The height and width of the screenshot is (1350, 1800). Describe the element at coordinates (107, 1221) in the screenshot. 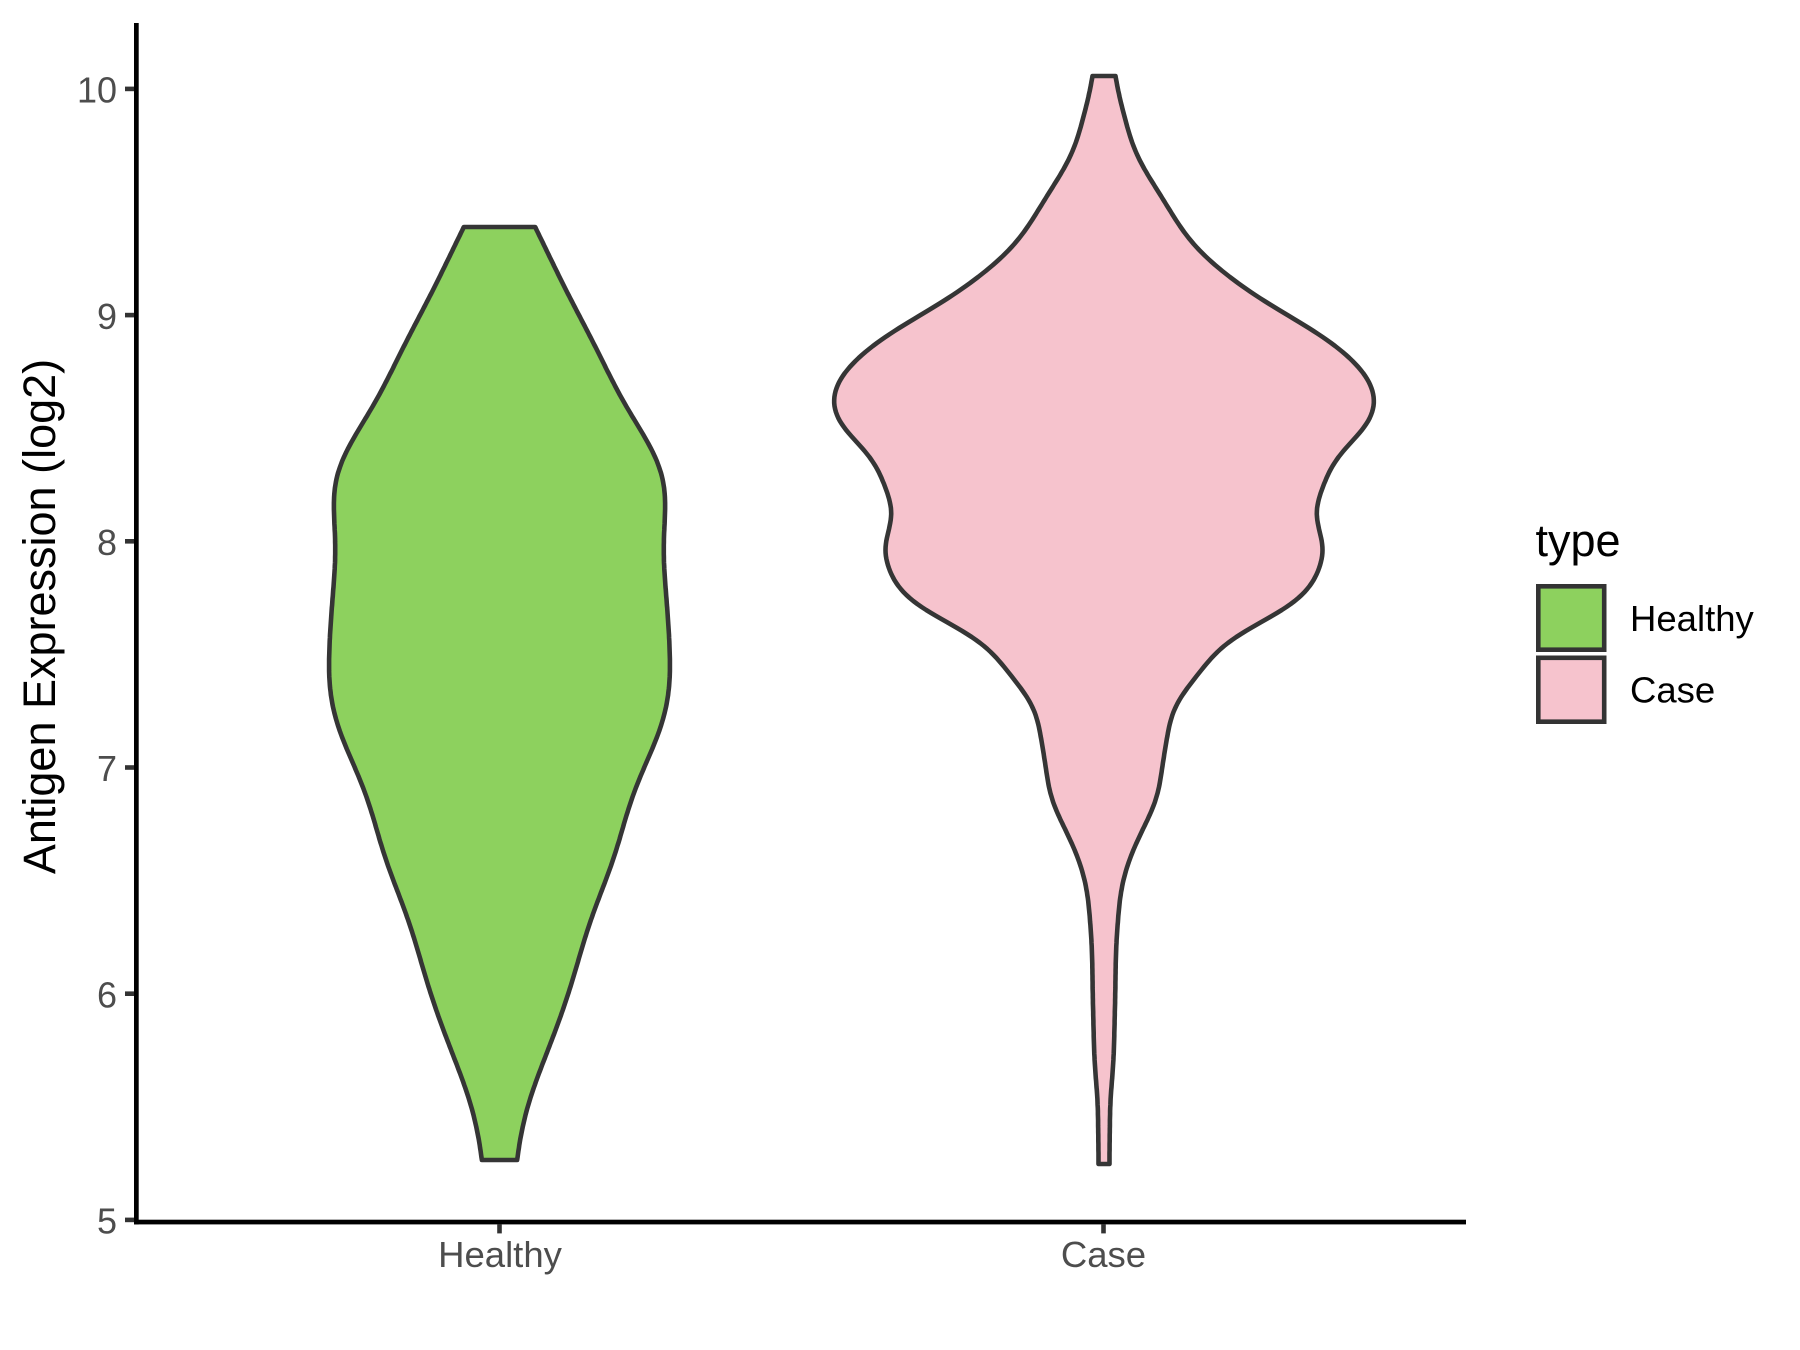

I see `svg-text: 5` at that location.